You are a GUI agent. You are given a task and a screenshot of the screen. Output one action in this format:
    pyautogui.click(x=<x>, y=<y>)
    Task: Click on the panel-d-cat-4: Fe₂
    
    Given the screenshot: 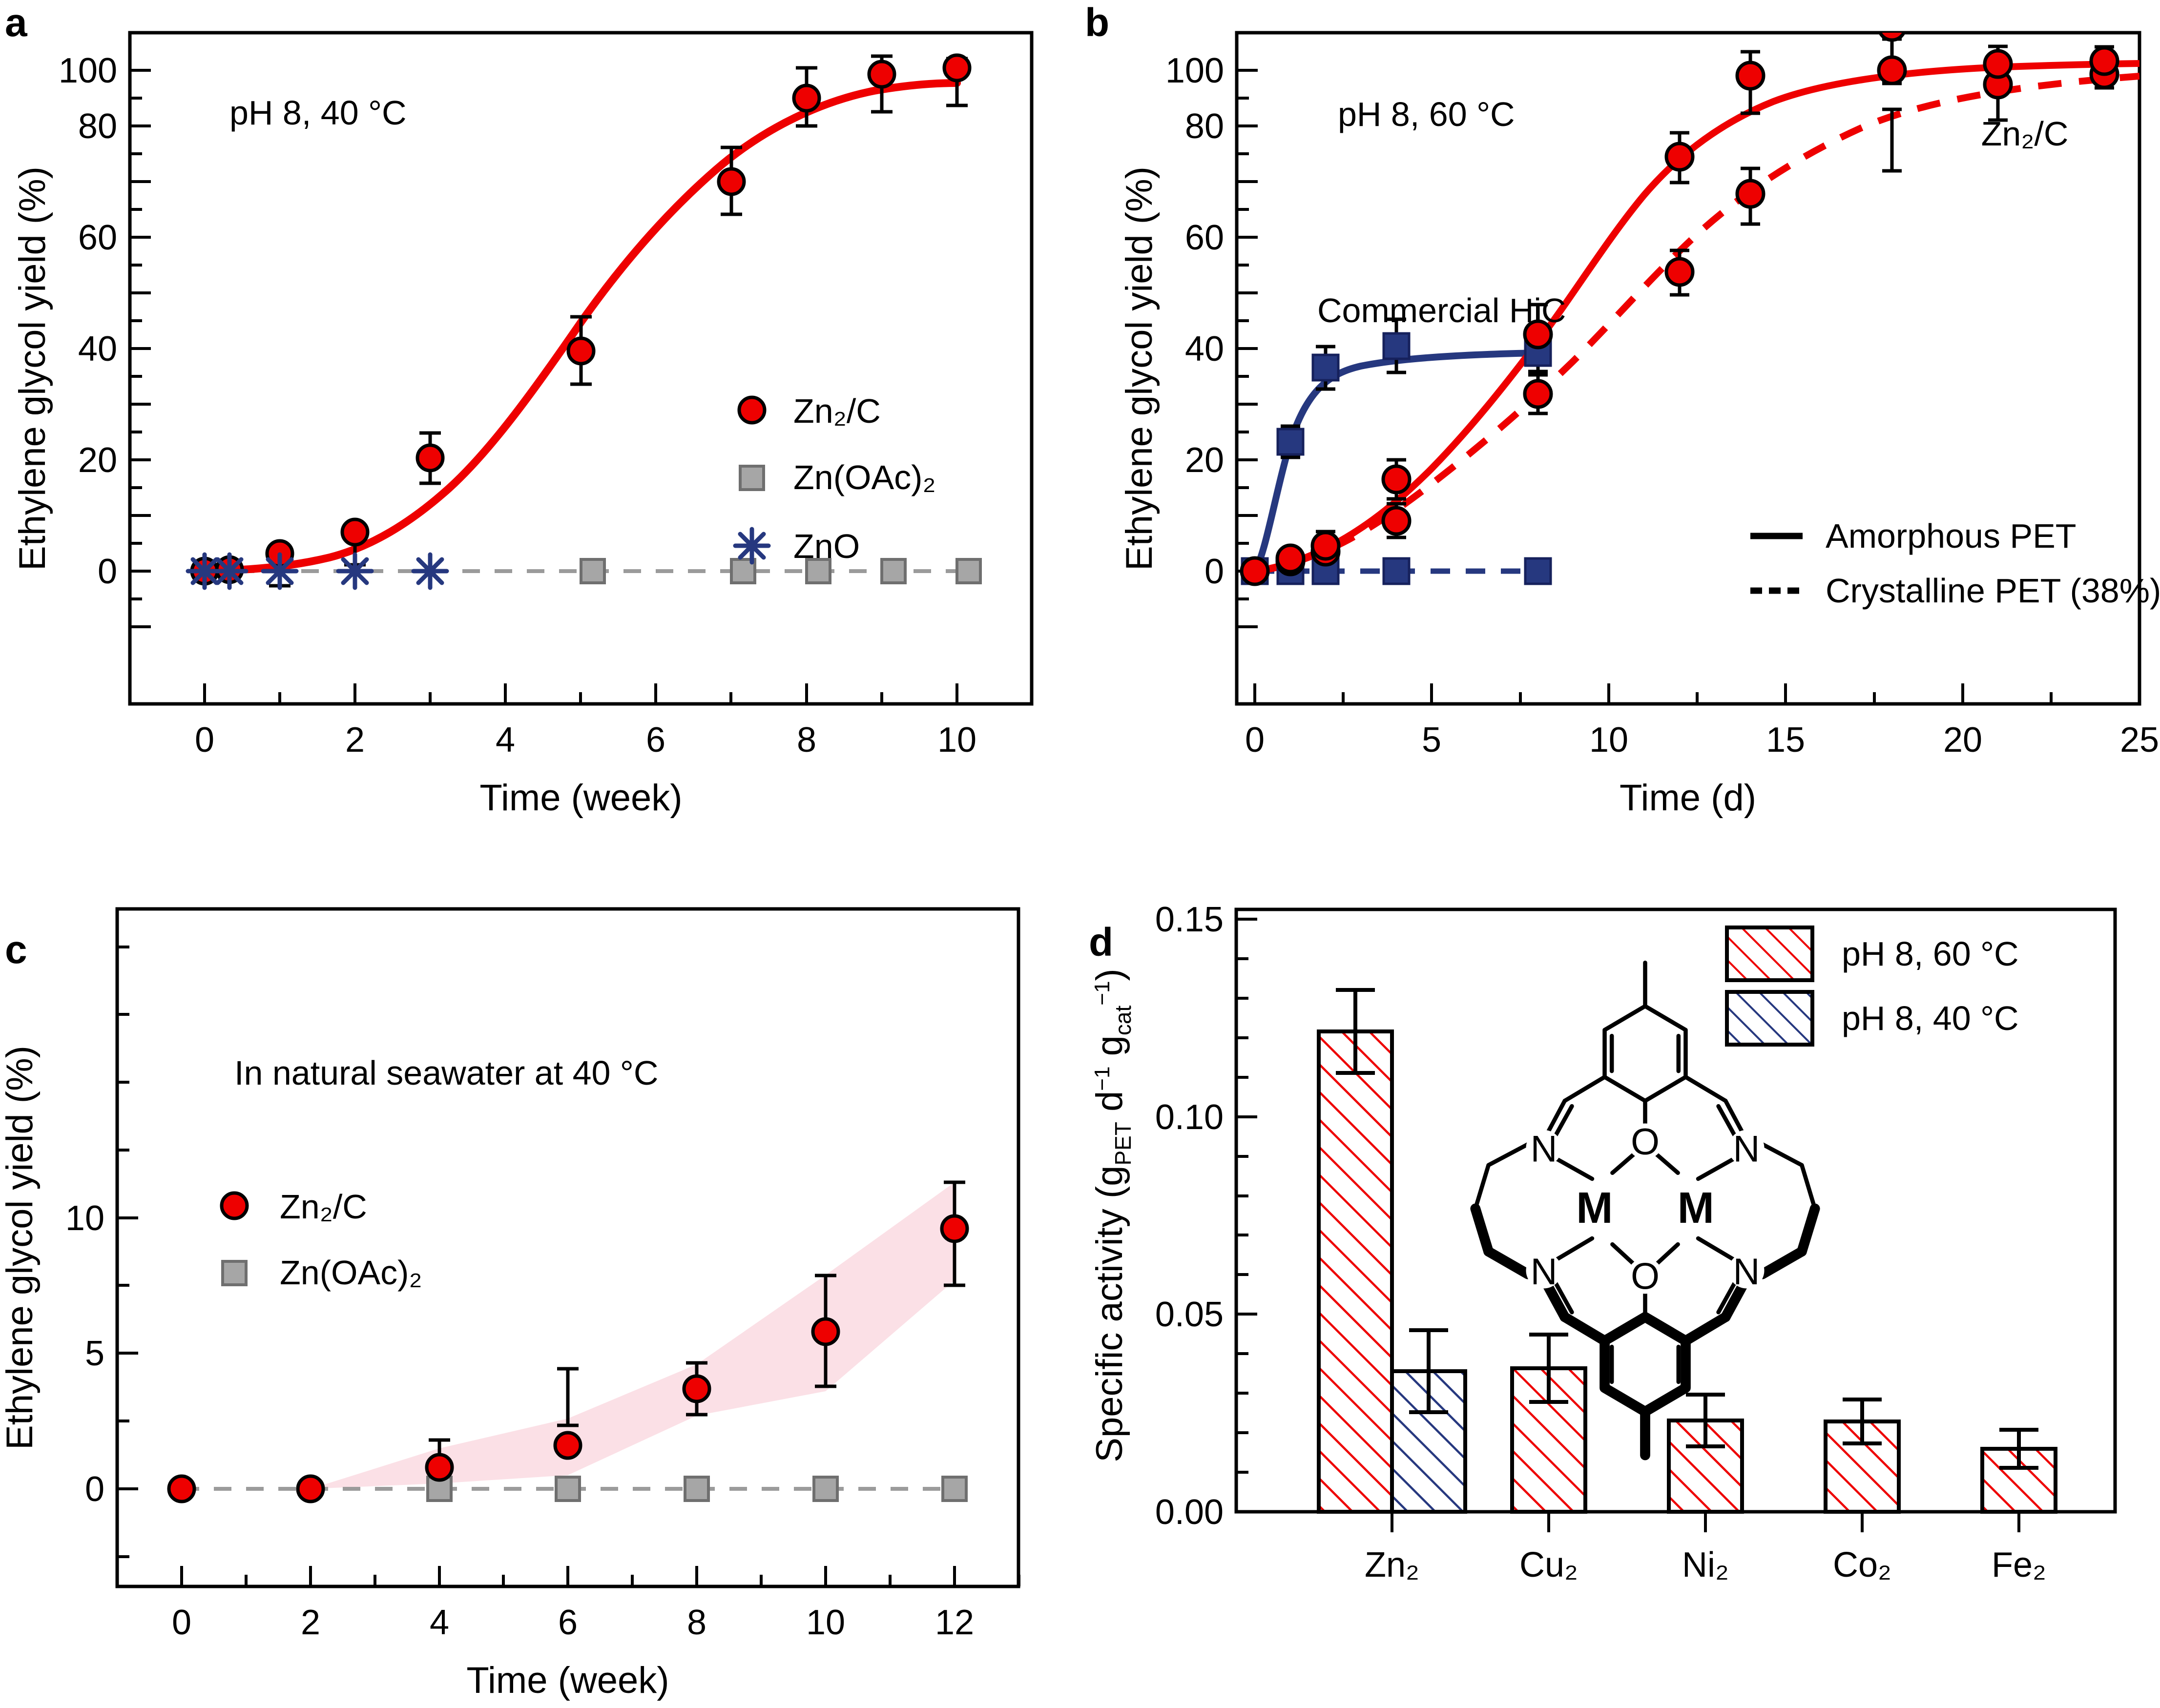 What is the action you would take?
    pyautogui.click(x=2019, y=1565)
    